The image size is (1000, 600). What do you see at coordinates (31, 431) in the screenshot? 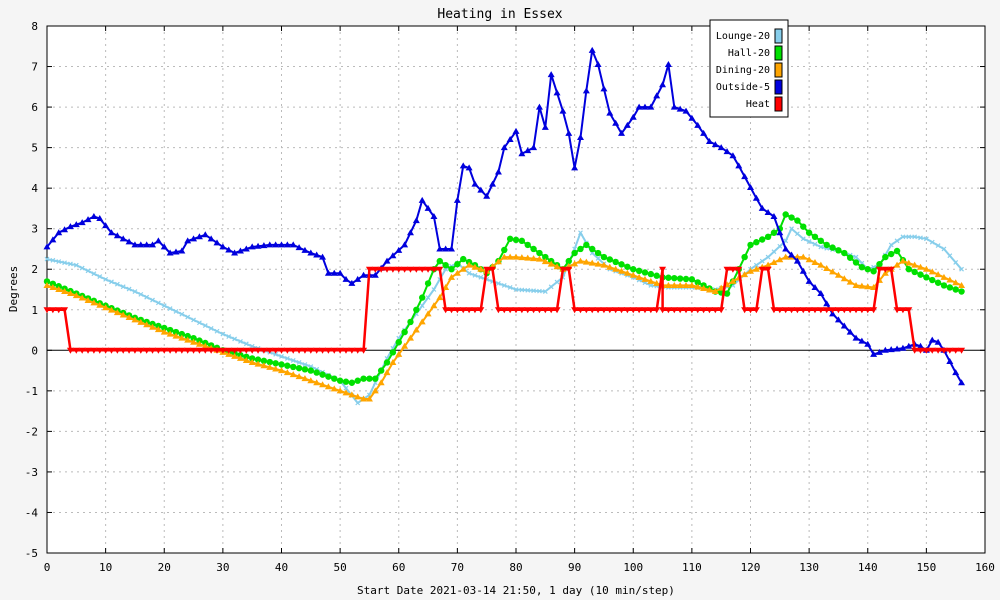
I see `y-tick-label: -2` at bounding box center [31, 431].